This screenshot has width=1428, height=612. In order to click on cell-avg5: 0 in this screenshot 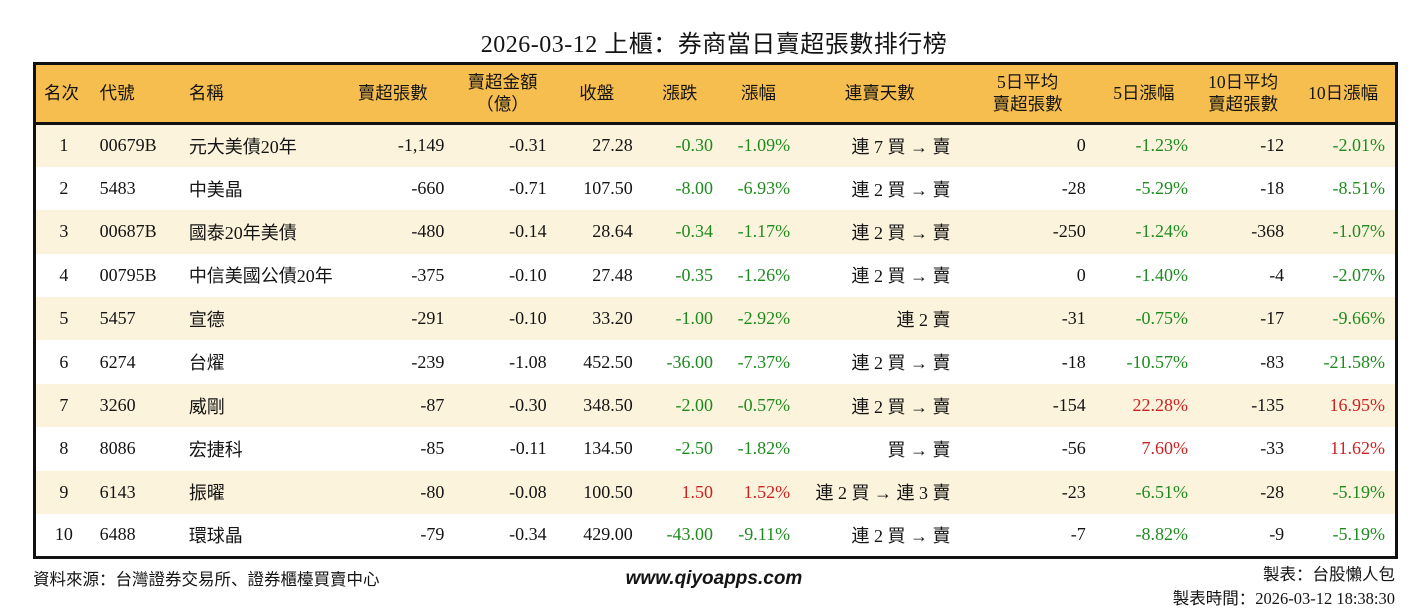, I will do `click(1081, 274)`.